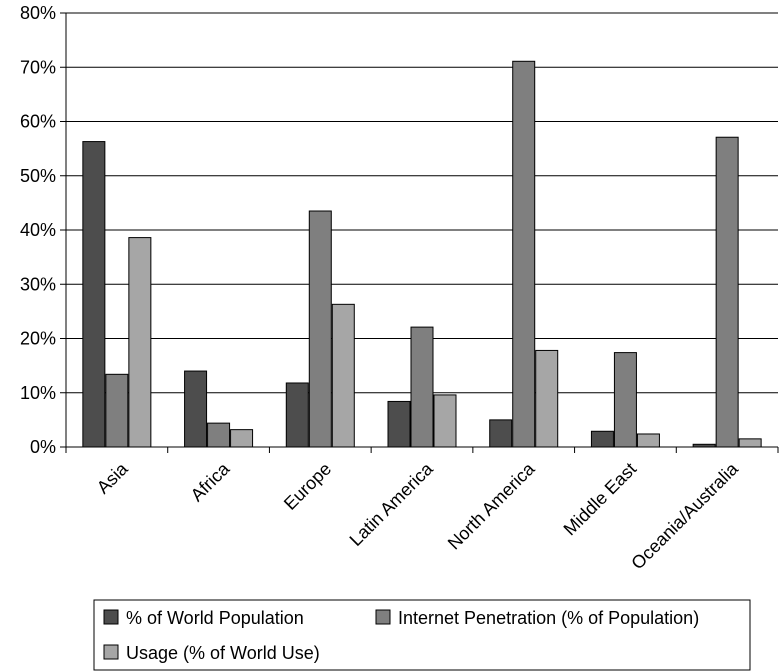  Describe the element at coordinates (392, 504) in the screenshot. I see `x-tick-label: Latin America` at that location.